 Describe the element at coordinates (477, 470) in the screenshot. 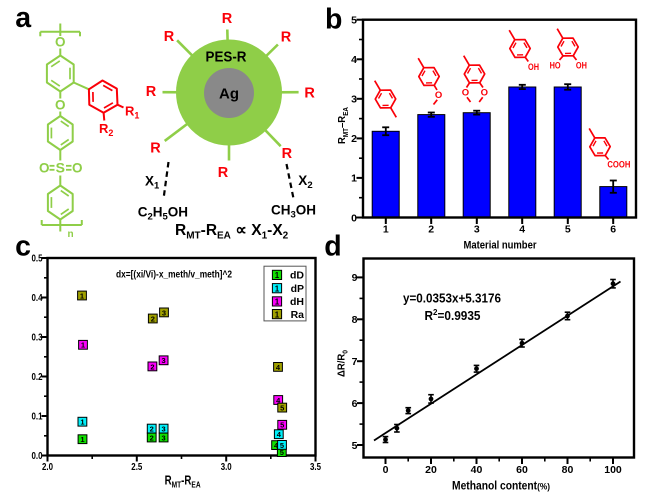

I see `svg-text: 40` at that location.